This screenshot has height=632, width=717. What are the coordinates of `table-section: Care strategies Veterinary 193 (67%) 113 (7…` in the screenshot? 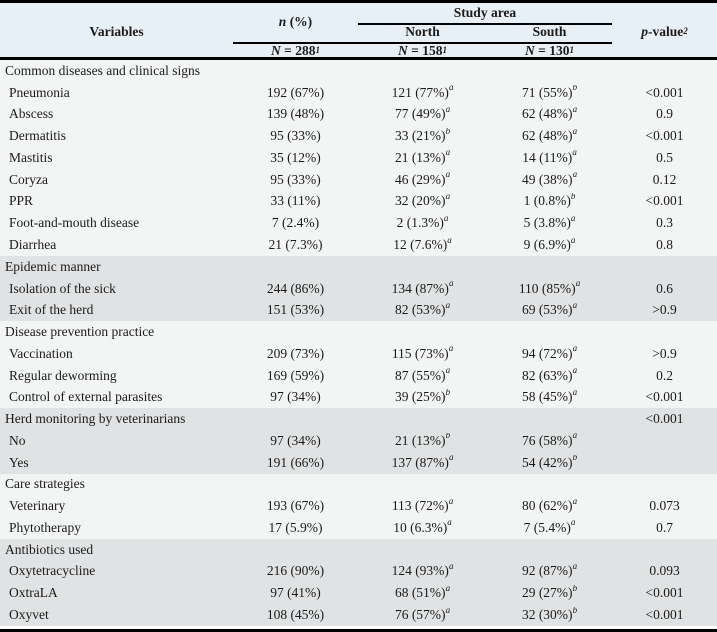 It's located at (358, 506).